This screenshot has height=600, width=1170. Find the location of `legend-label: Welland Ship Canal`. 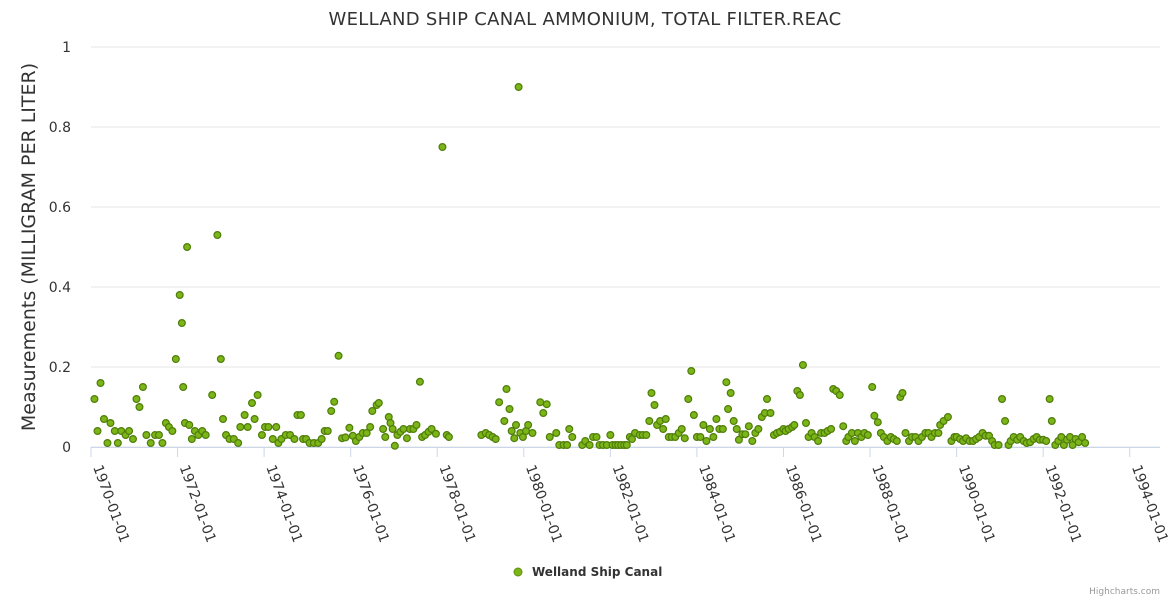

legend-label: Welland Ship Canal is located at coordinates (597, 572).